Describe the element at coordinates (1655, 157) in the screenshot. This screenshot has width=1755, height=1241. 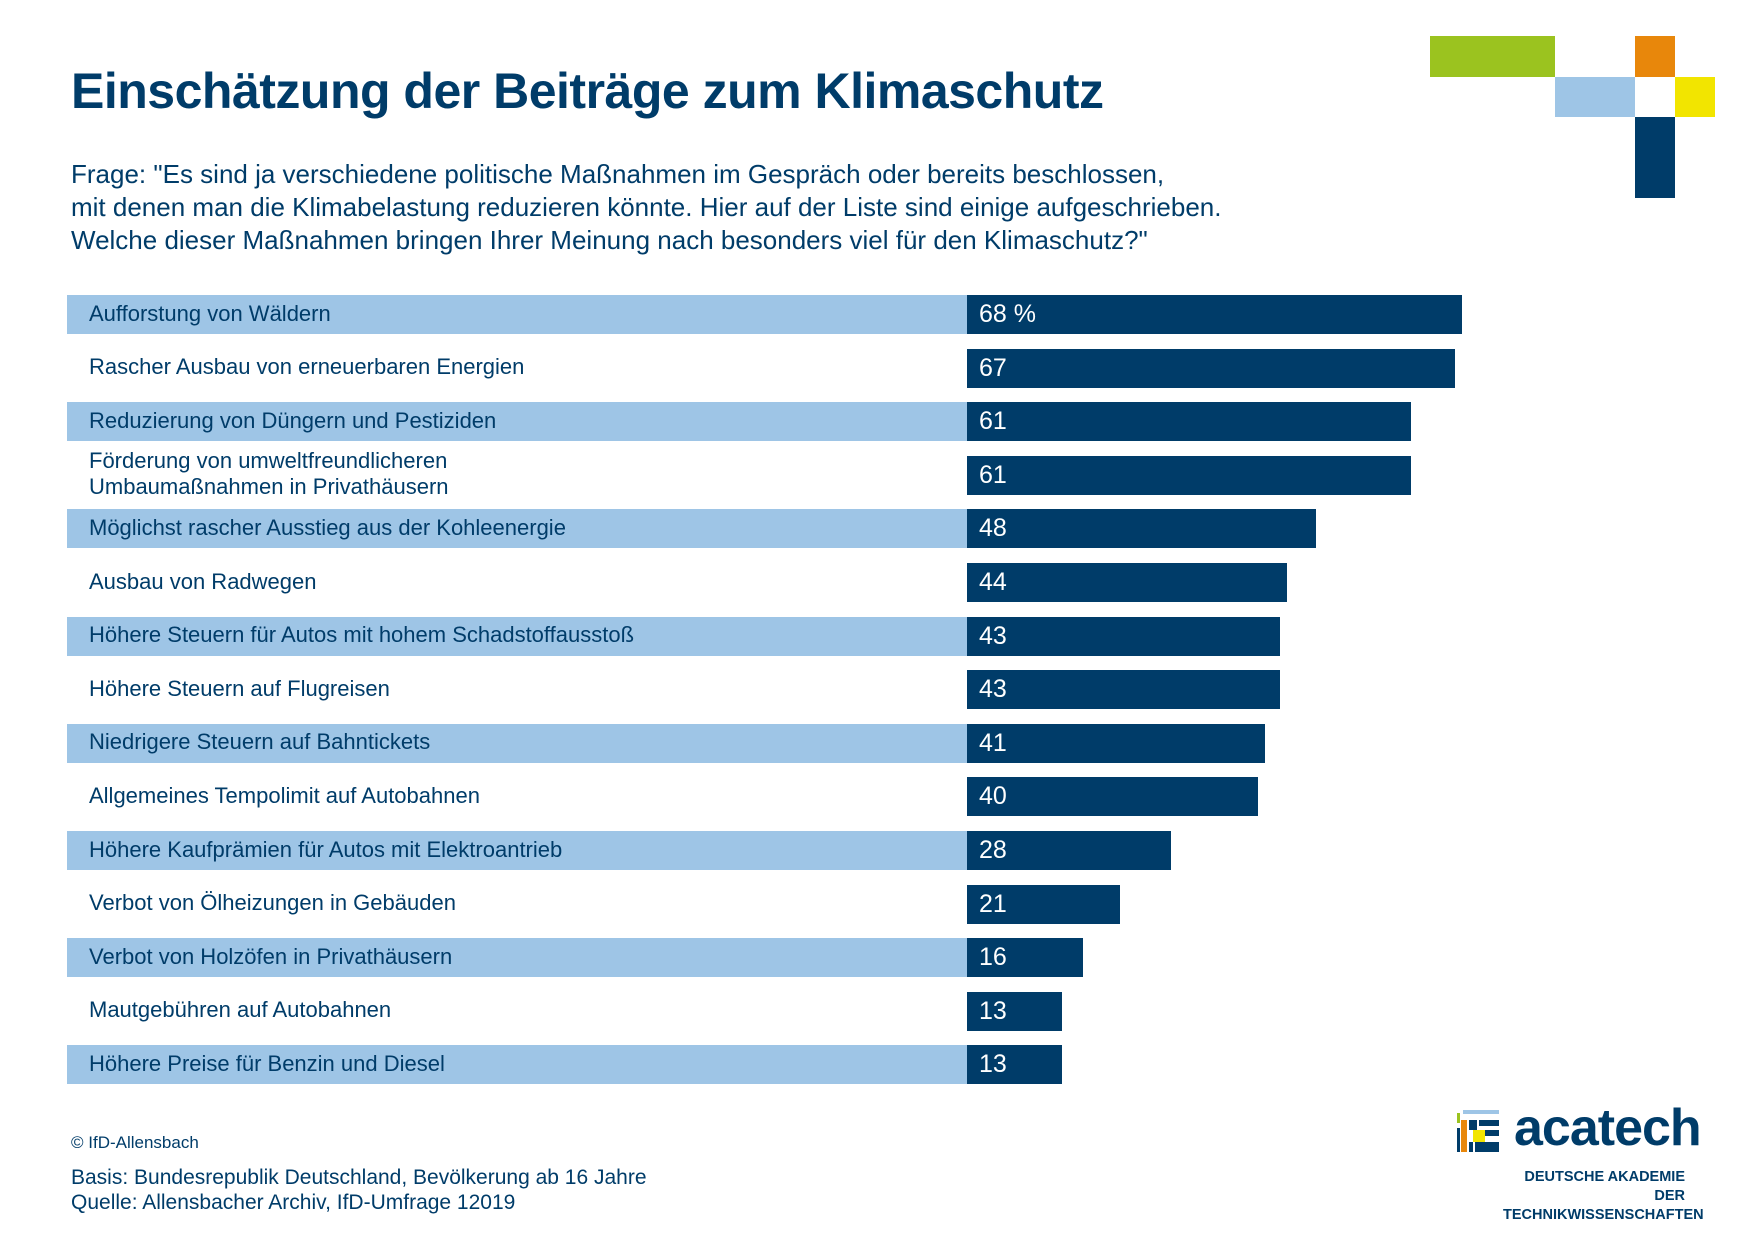
I see `deco-darkblue-block` at that location.